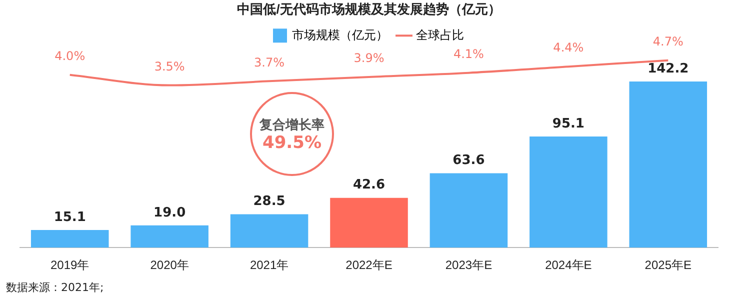 The image size is (738, 298). I want to click on x-tick-label: 2025年E, so click(668, 265).